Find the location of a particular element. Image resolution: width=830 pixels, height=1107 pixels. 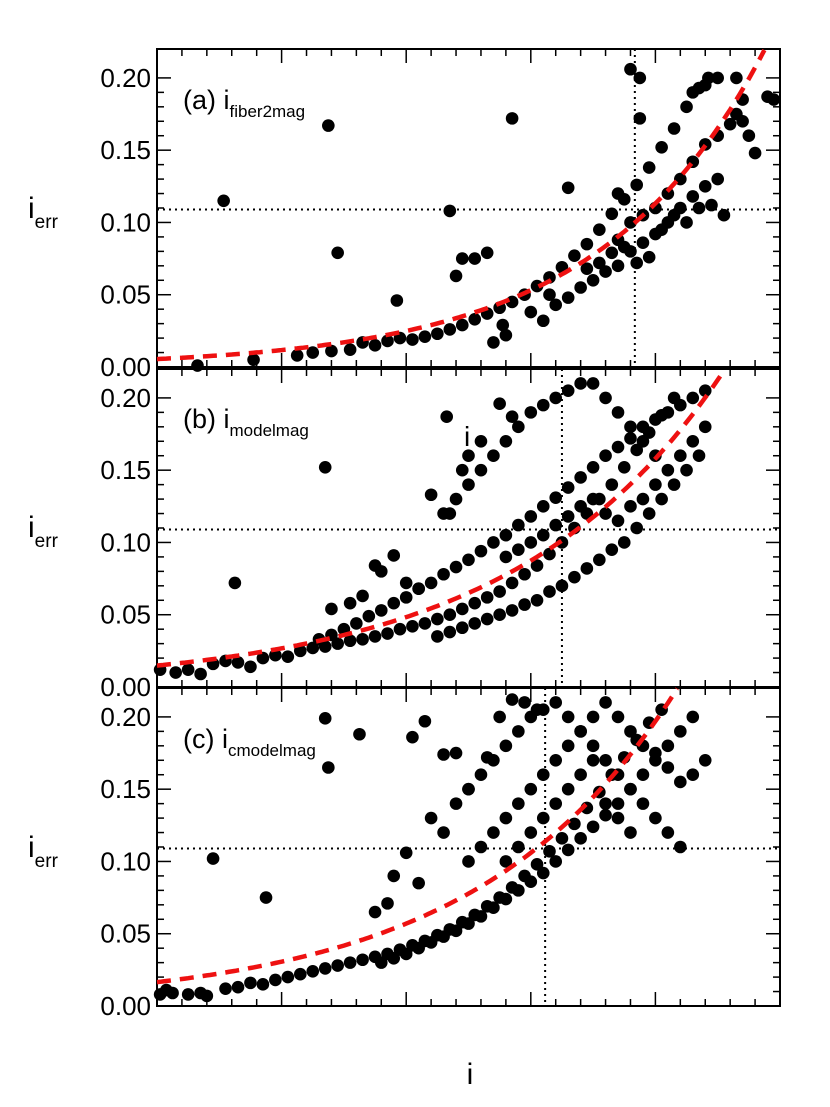

ylabel-b: ierr is located at coordinates (43, 531).